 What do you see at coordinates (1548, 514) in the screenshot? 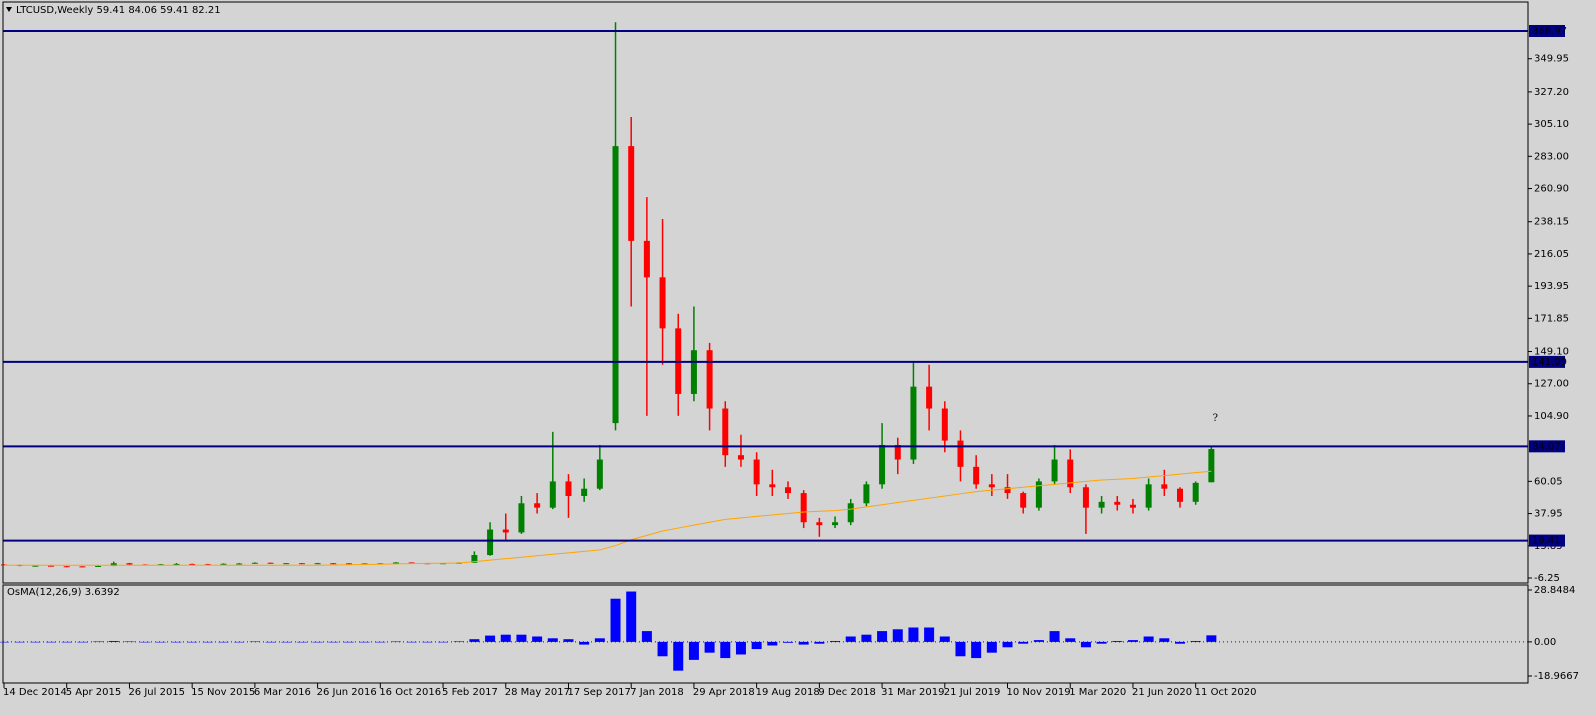
I see `y-tick-label: 37.95` at bounding box center [1548, 514].